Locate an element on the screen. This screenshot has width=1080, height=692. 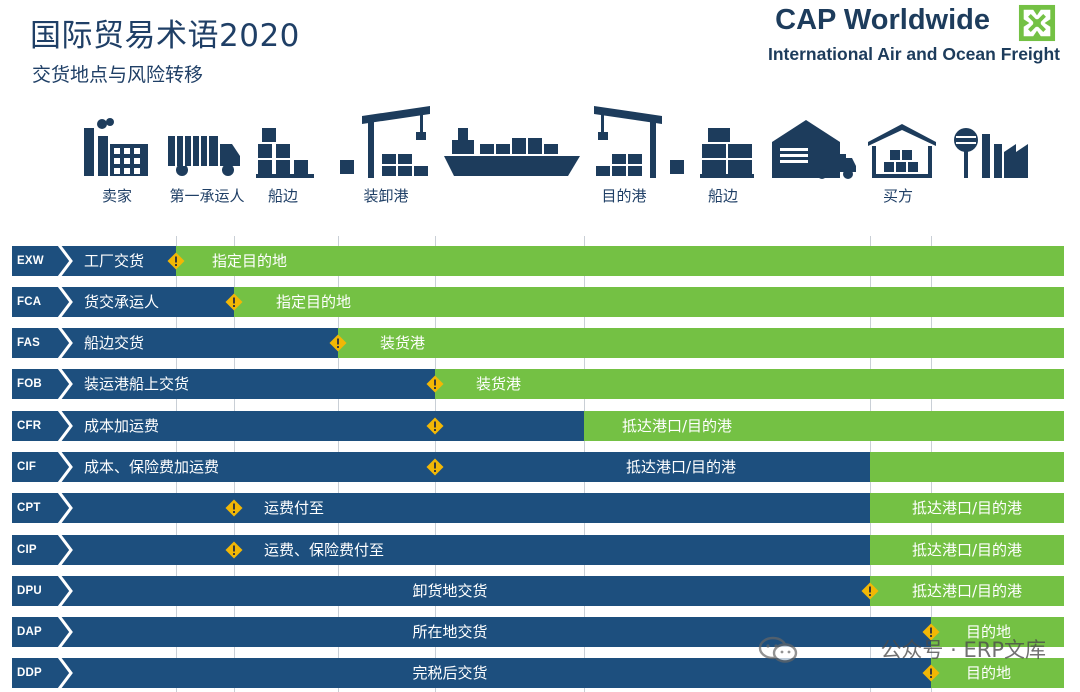
wechat-icon is located at coordinates (778, 649).